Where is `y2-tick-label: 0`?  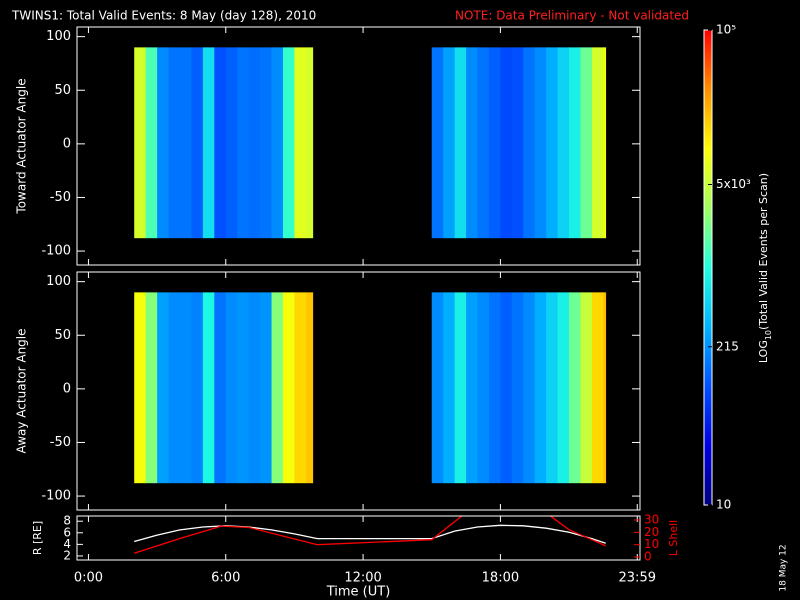 y2-tick-label: 0 is located at coordinates (648, 557).